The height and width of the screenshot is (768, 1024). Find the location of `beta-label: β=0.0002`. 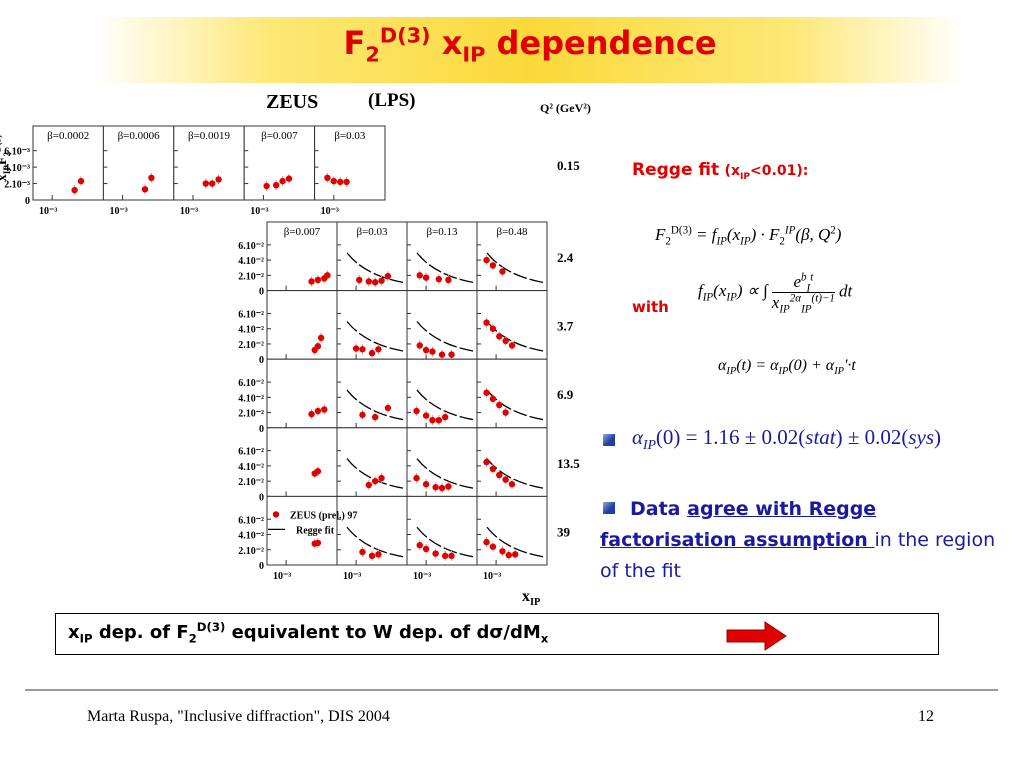

beta-label: β=0.0002 is located at coordinates (68, 136).